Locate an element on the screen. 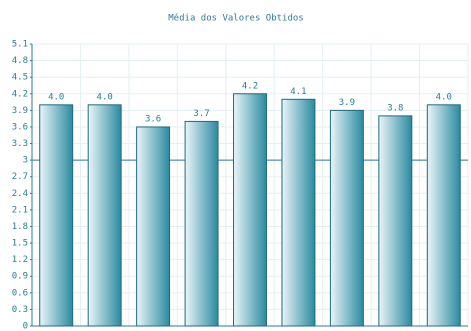  y-tick-label: 1.5 is located at coordinates (20, 244).